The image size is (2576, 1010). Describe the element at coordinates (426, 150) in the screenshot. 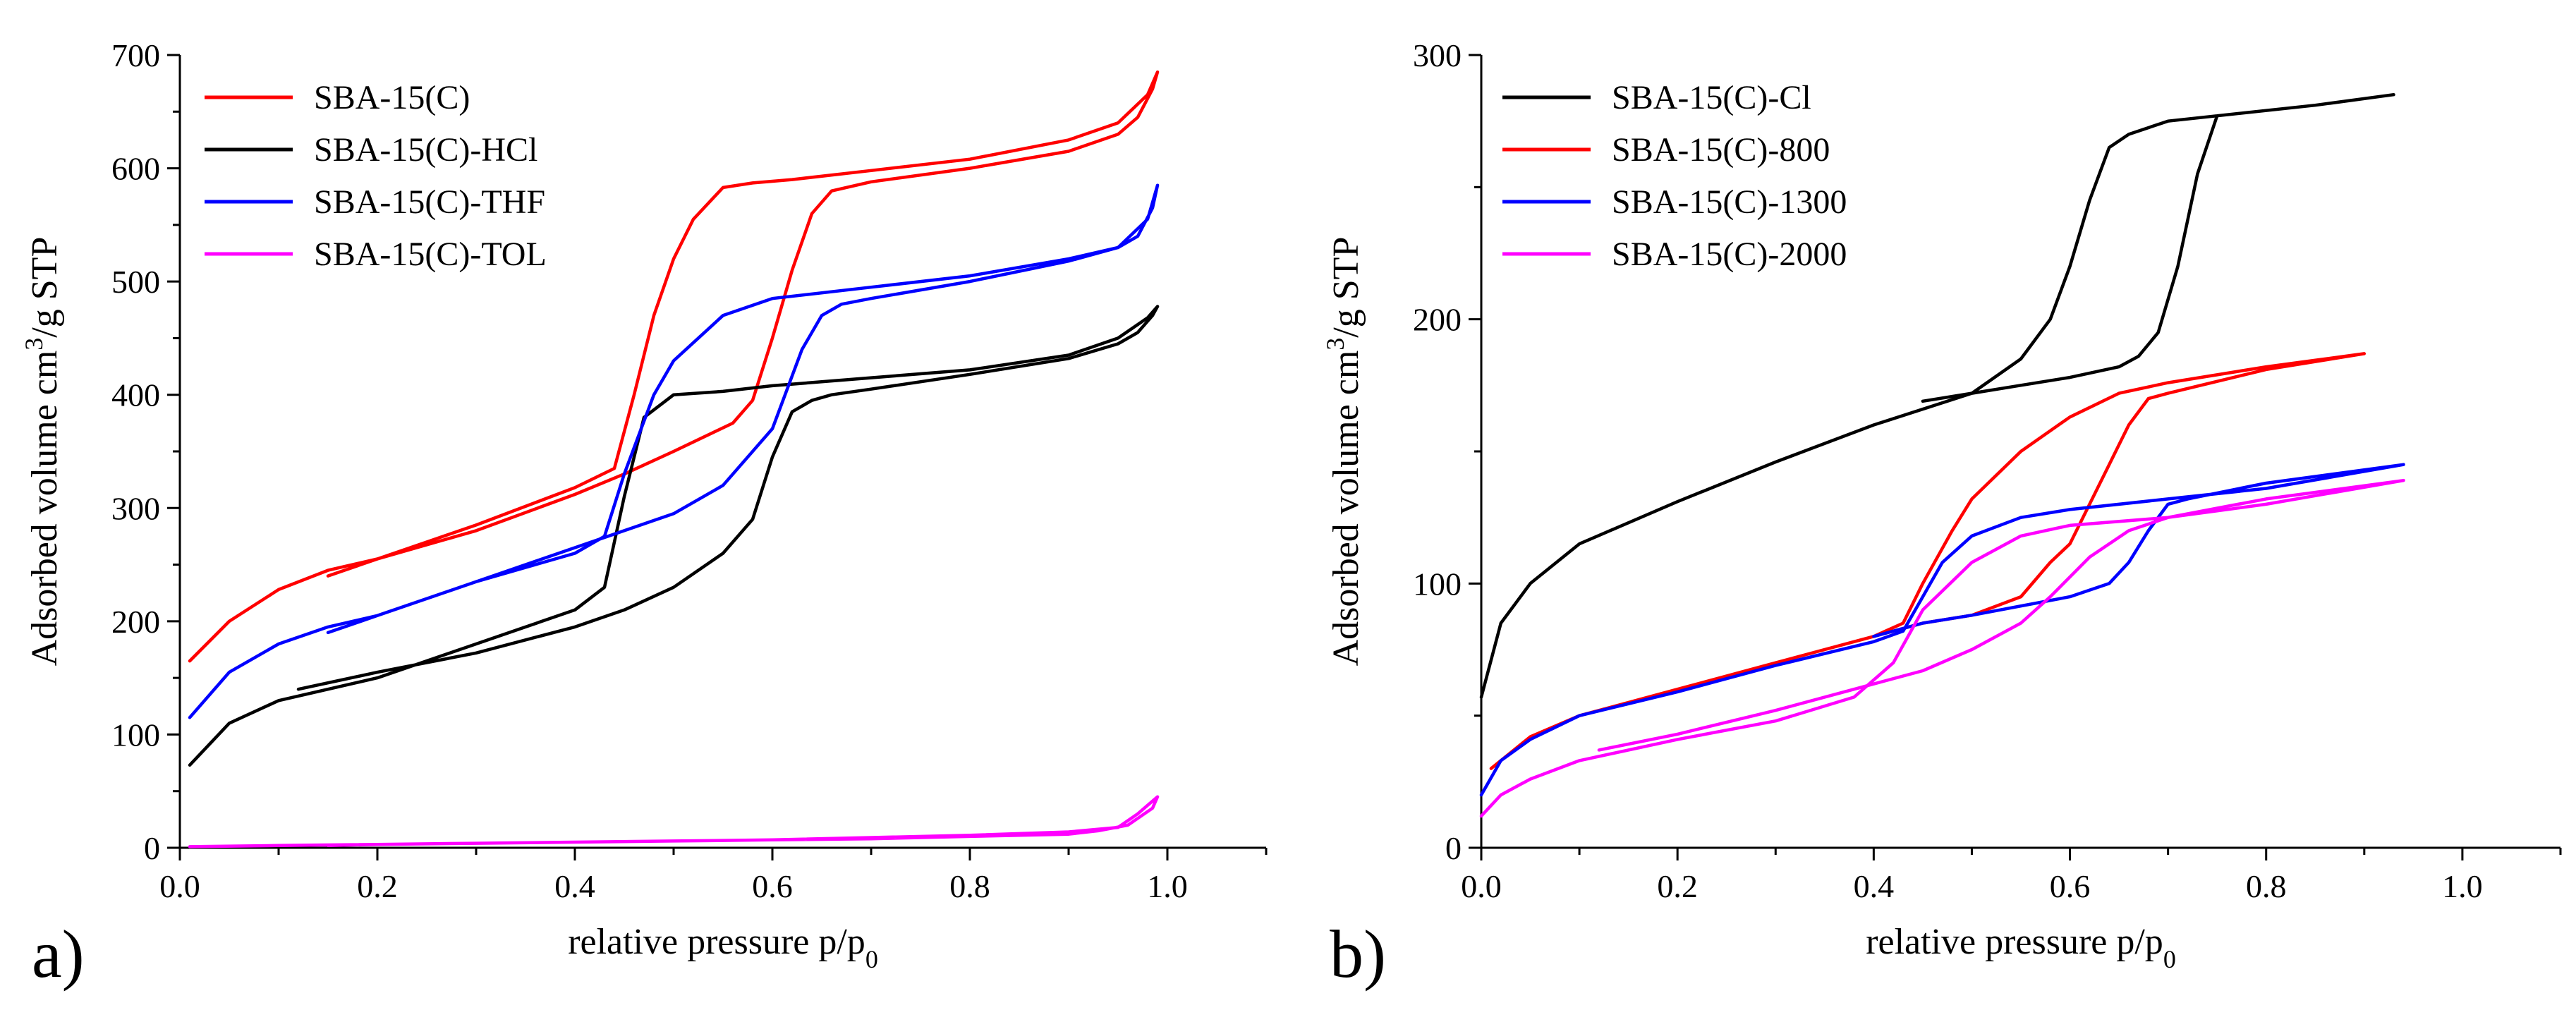

I see `legend-label: SBA-15(C)-HCl` at that location.